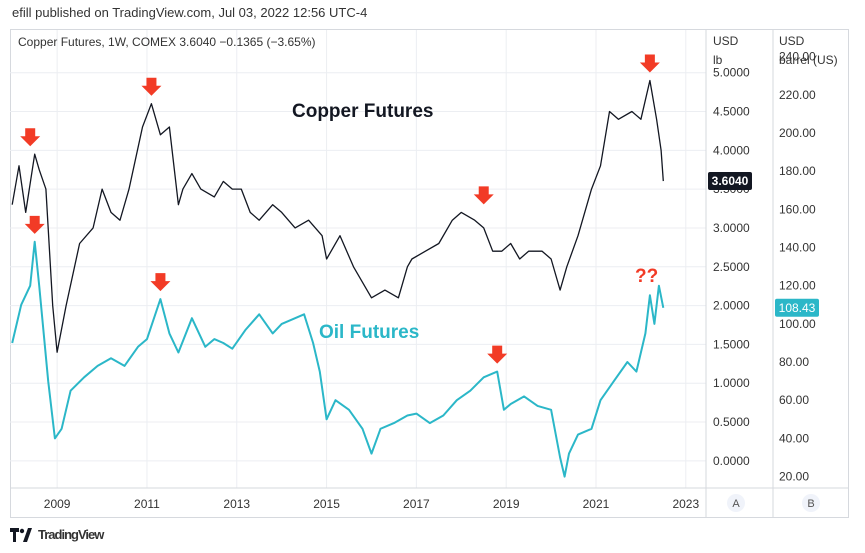 Image resolution: width=865 pixels, height=553 pixels. I want to click on copper-last-value-badge, so click(730, 181).